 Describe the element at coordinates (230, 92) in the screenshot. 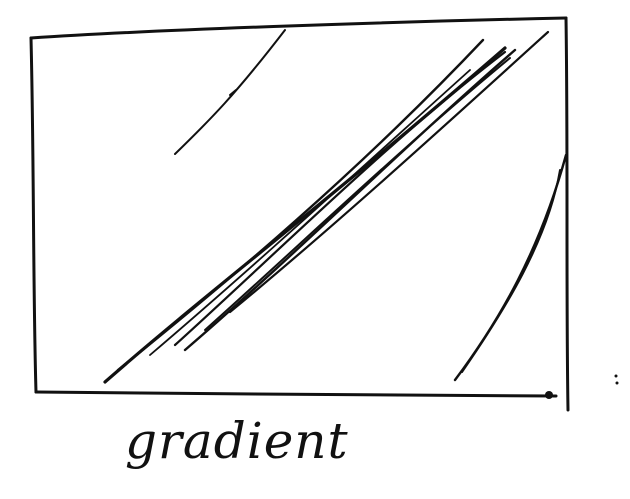

I see `short-gradient-stroke` at that location.